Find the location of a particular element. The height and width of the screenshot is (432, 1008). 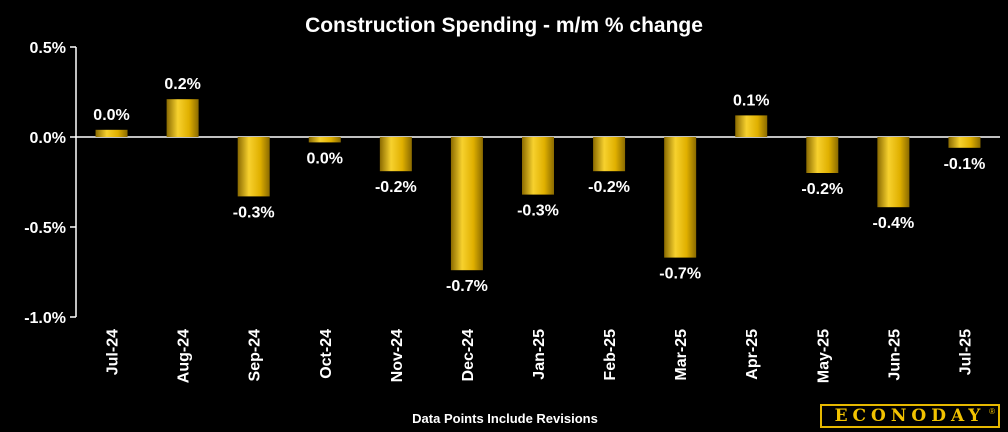

x-tick-label: Mar-25 is located at coordinates (681, 355).